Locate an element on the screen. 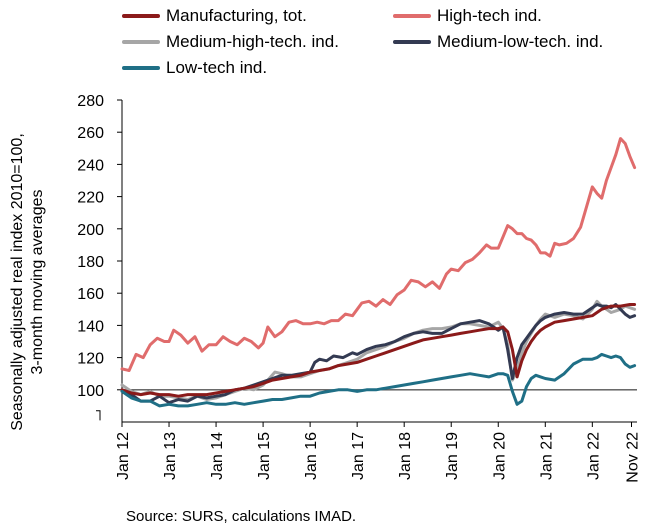 This screenshot has height=532, width=651. y-tick-label: 200 is located at coordinates (90, 230).